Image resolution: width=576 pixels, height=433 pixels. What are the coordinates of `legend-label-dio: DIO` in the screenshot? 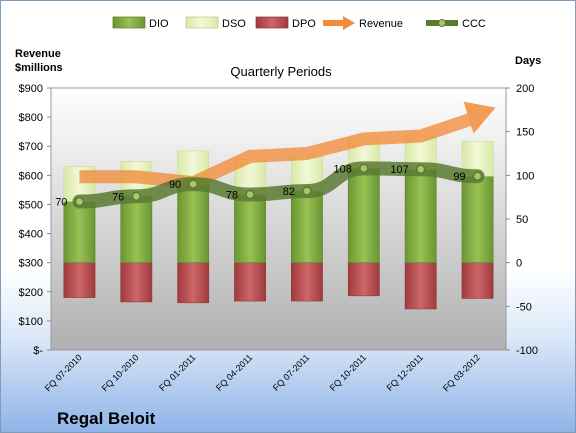 It's located at (159, 24).